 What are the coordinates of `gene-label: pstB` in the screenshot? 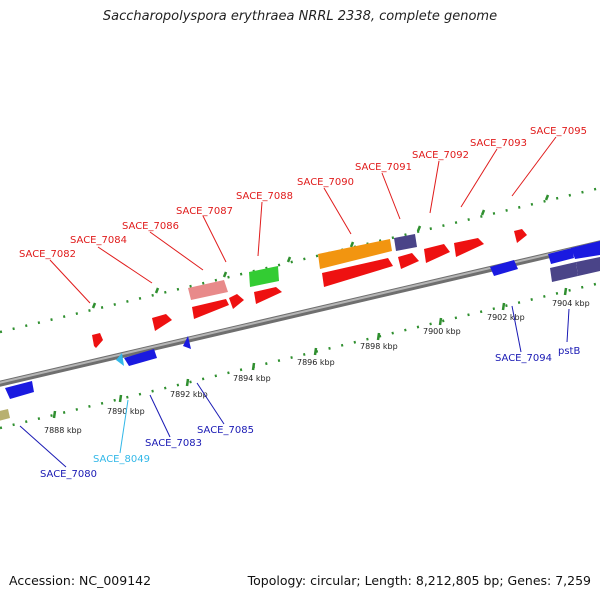 It's located at (569, 351).